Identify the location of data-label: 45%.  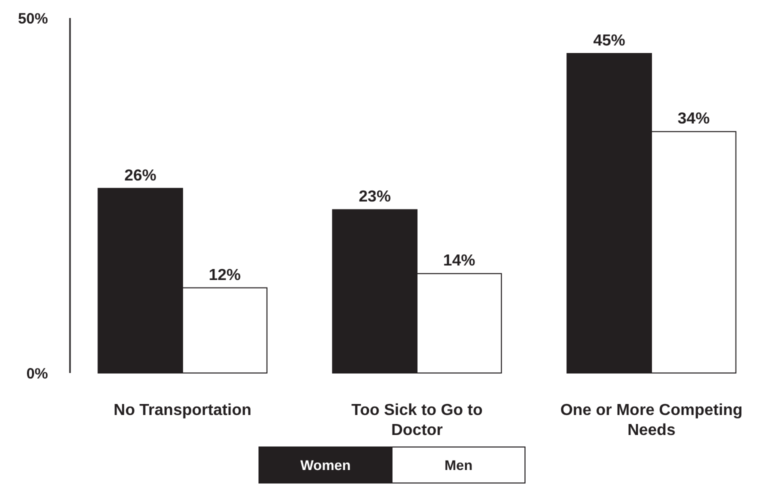
(609, 41).